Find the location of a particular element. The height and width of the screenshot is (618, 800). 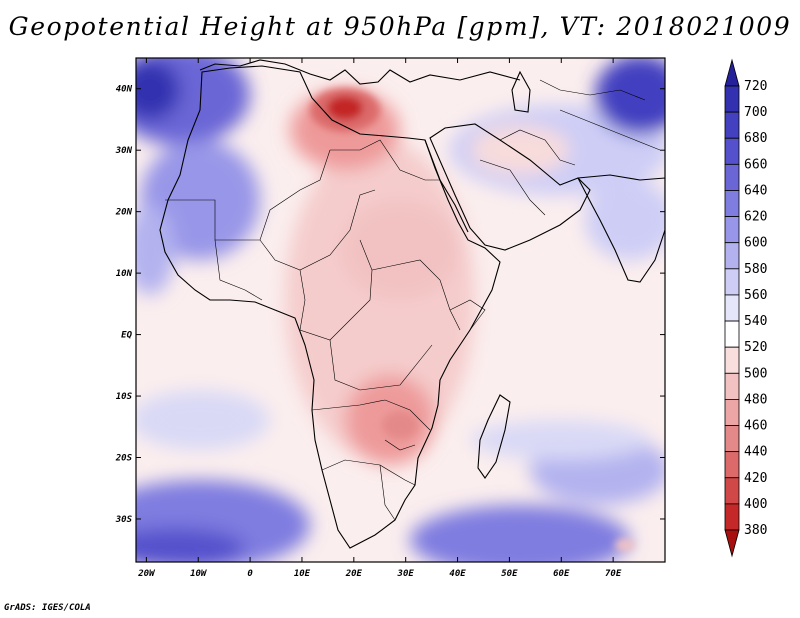

colorbar-label: 420 is located at coordinates (755, 478).